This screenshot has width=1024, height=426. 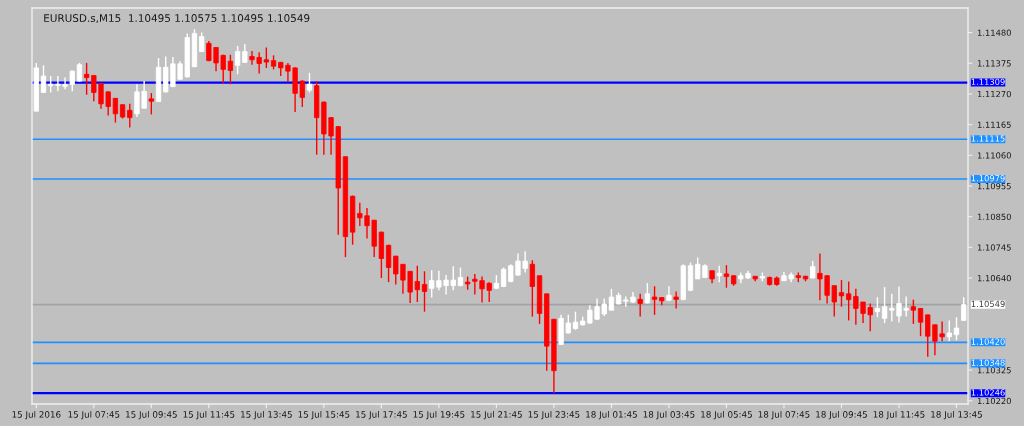 I want to click on x-tick-label: 15 Jul 19:45, so click(x=439, y=415).